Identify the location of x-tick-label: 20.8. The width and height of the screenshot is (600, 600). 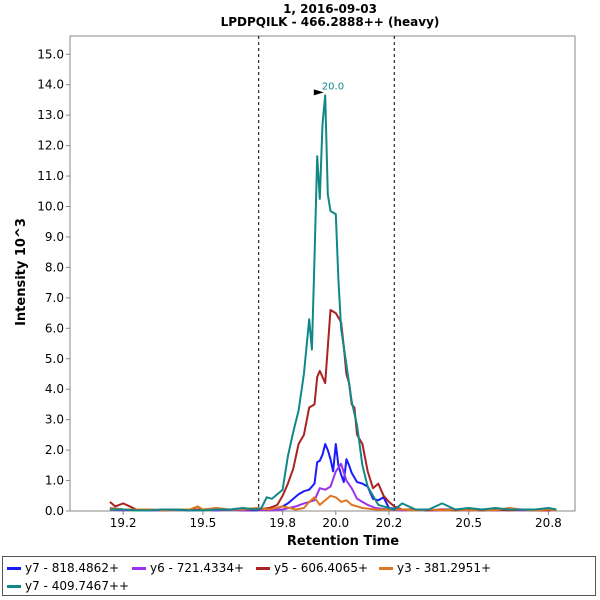
(548, 523).